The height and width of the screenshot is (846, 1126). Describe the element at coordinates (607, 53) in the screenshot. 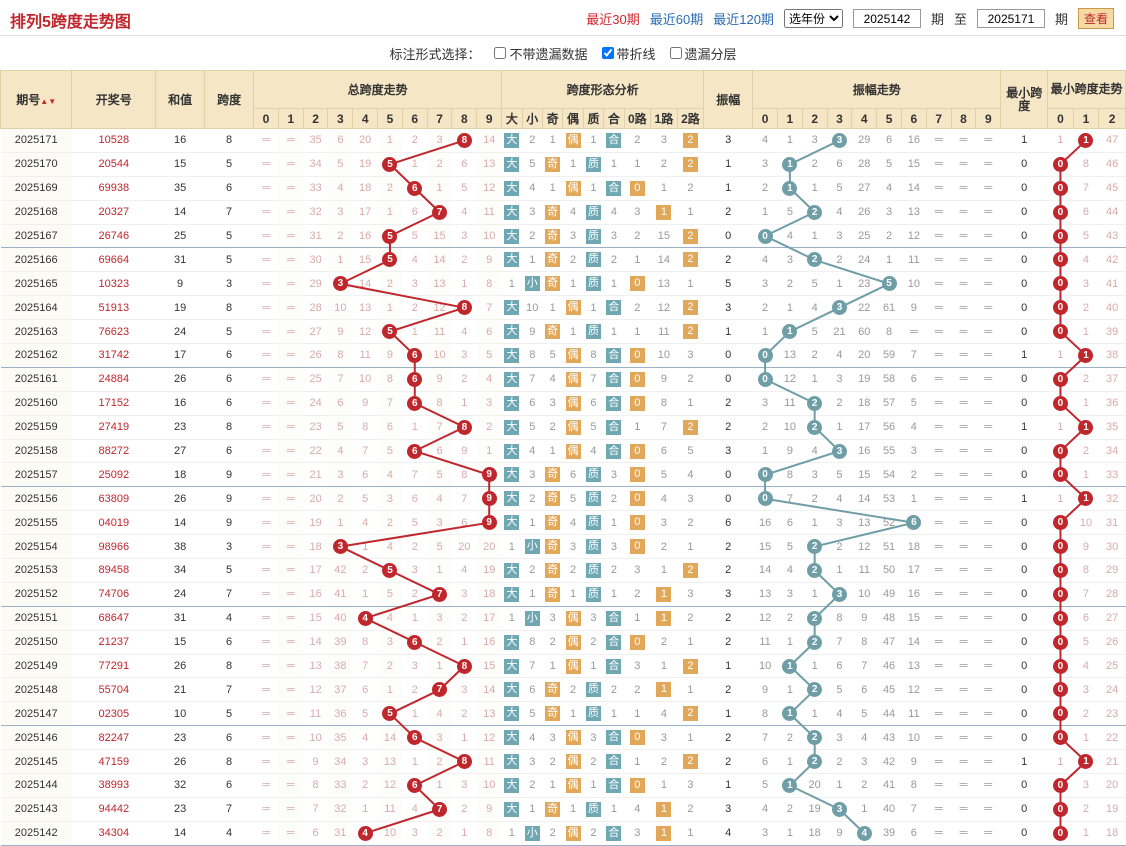

I see `polyline-checkbox` at that location.